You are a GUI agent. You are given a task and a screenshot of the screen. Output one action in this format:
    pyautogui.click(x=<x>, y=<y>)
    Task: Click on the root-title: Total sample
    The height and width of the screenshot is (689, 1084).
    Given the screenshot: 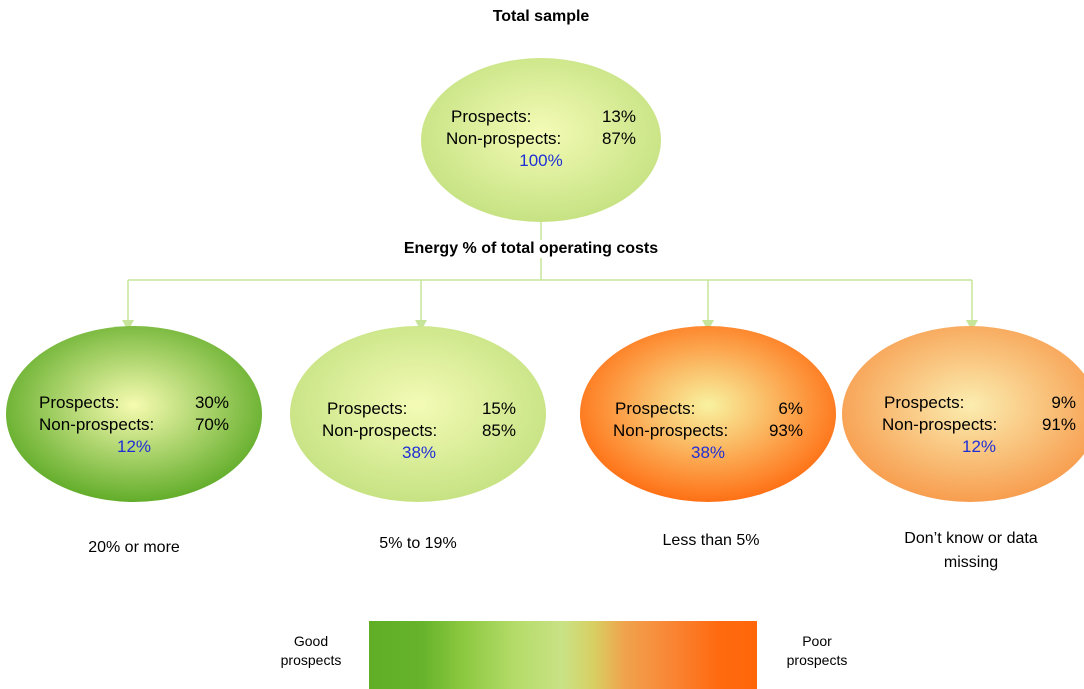 What is the action you would take?
    pyautogui.click(x=541, y=16)
    